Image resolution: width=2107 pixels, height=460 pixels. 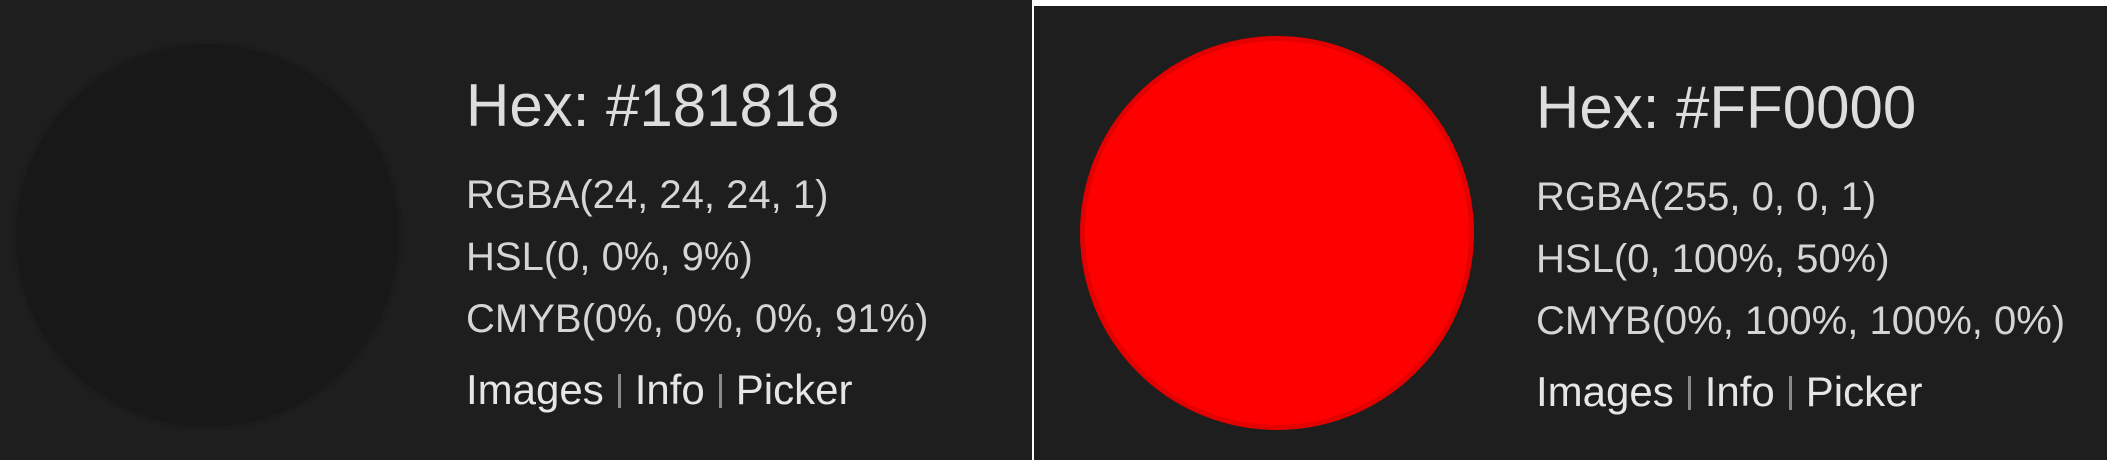 I want to click on cmyb-value: CMYB(0%, 100%, 100%, 0%), so click(x=1801, y=321).